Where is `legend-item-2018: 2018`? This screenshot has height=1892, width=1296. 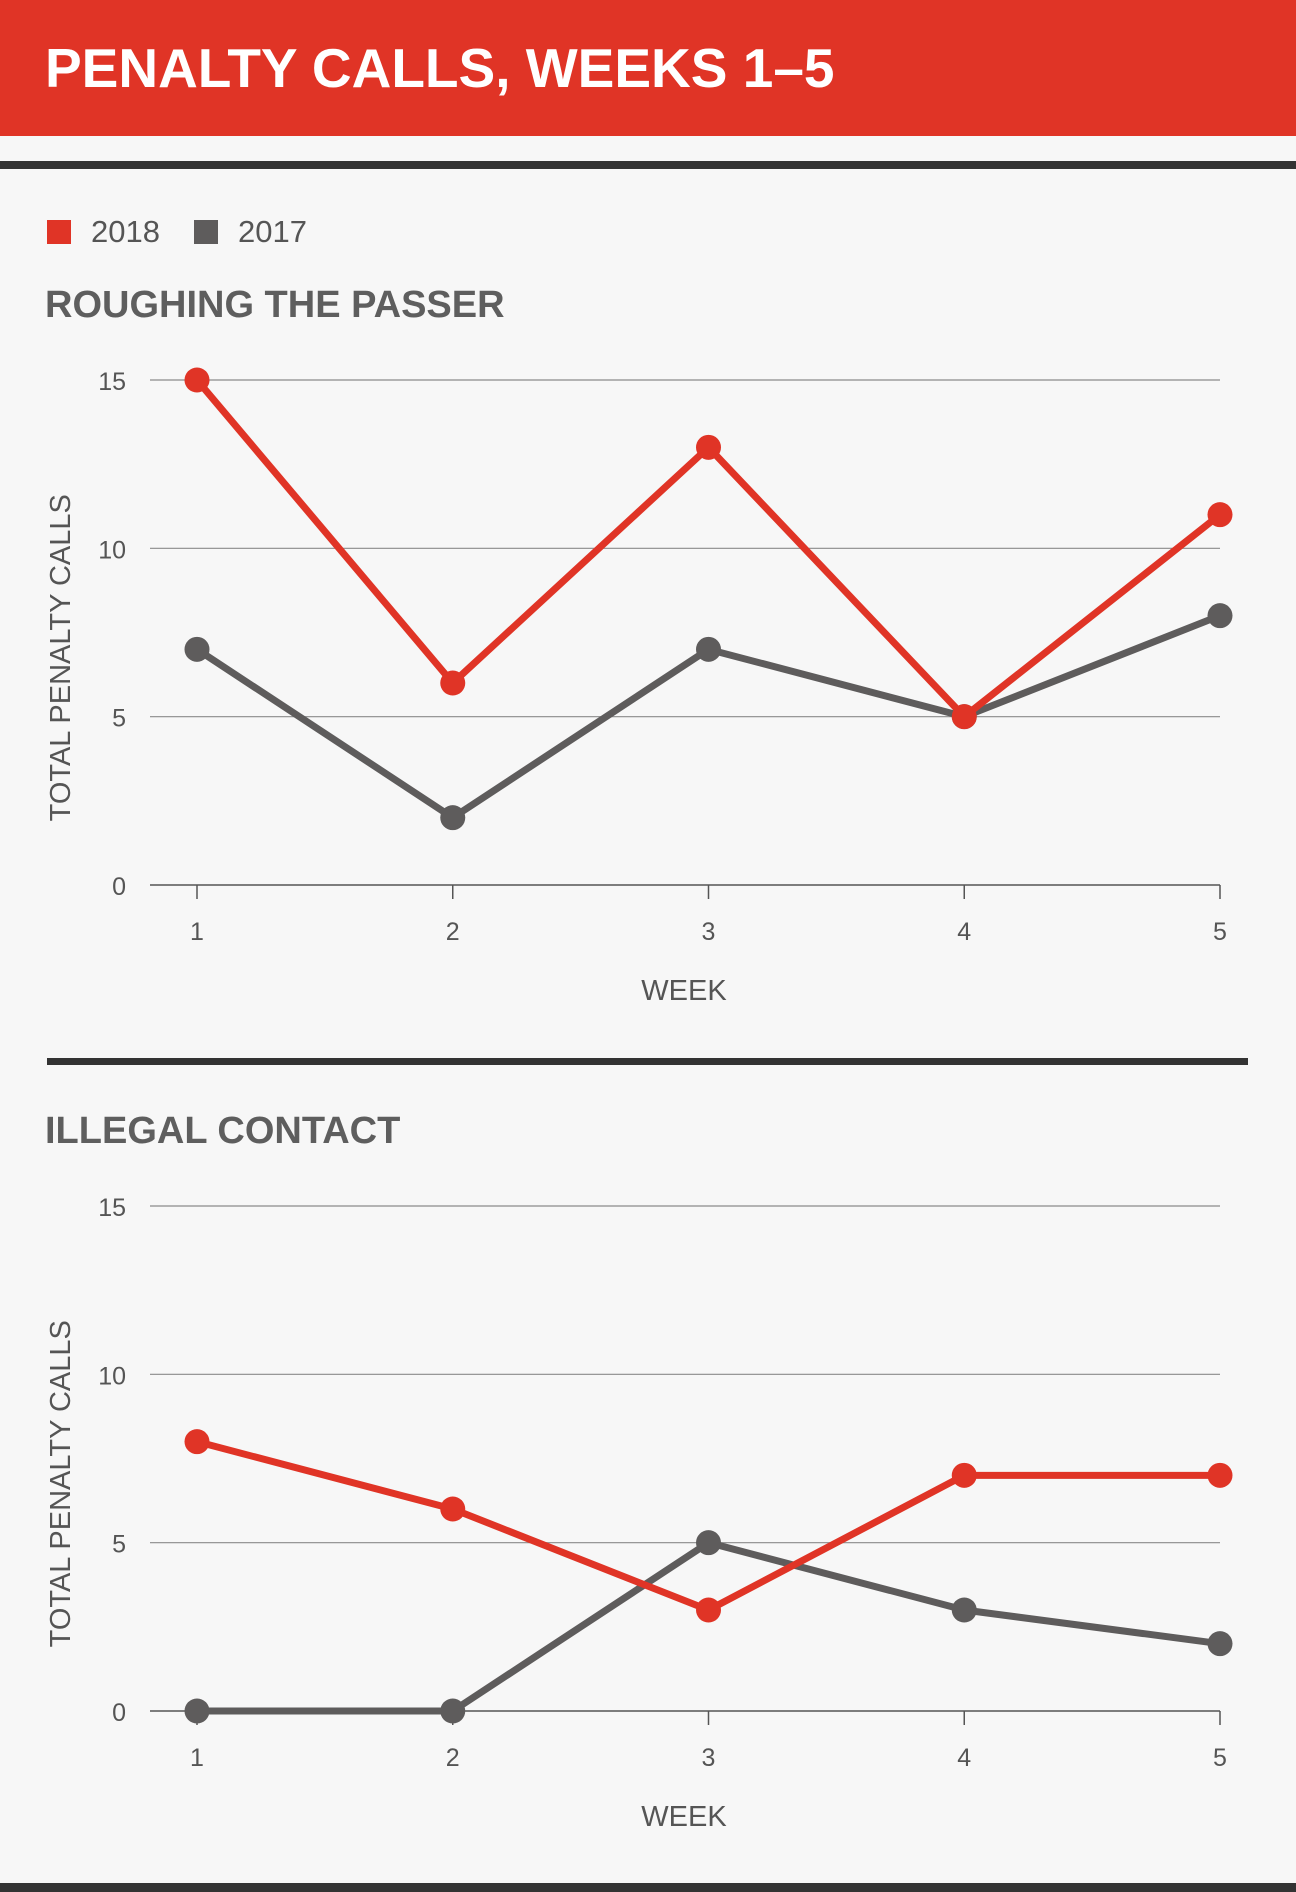
legend-item-2018: 2018 is located at coordinates (103, 232).